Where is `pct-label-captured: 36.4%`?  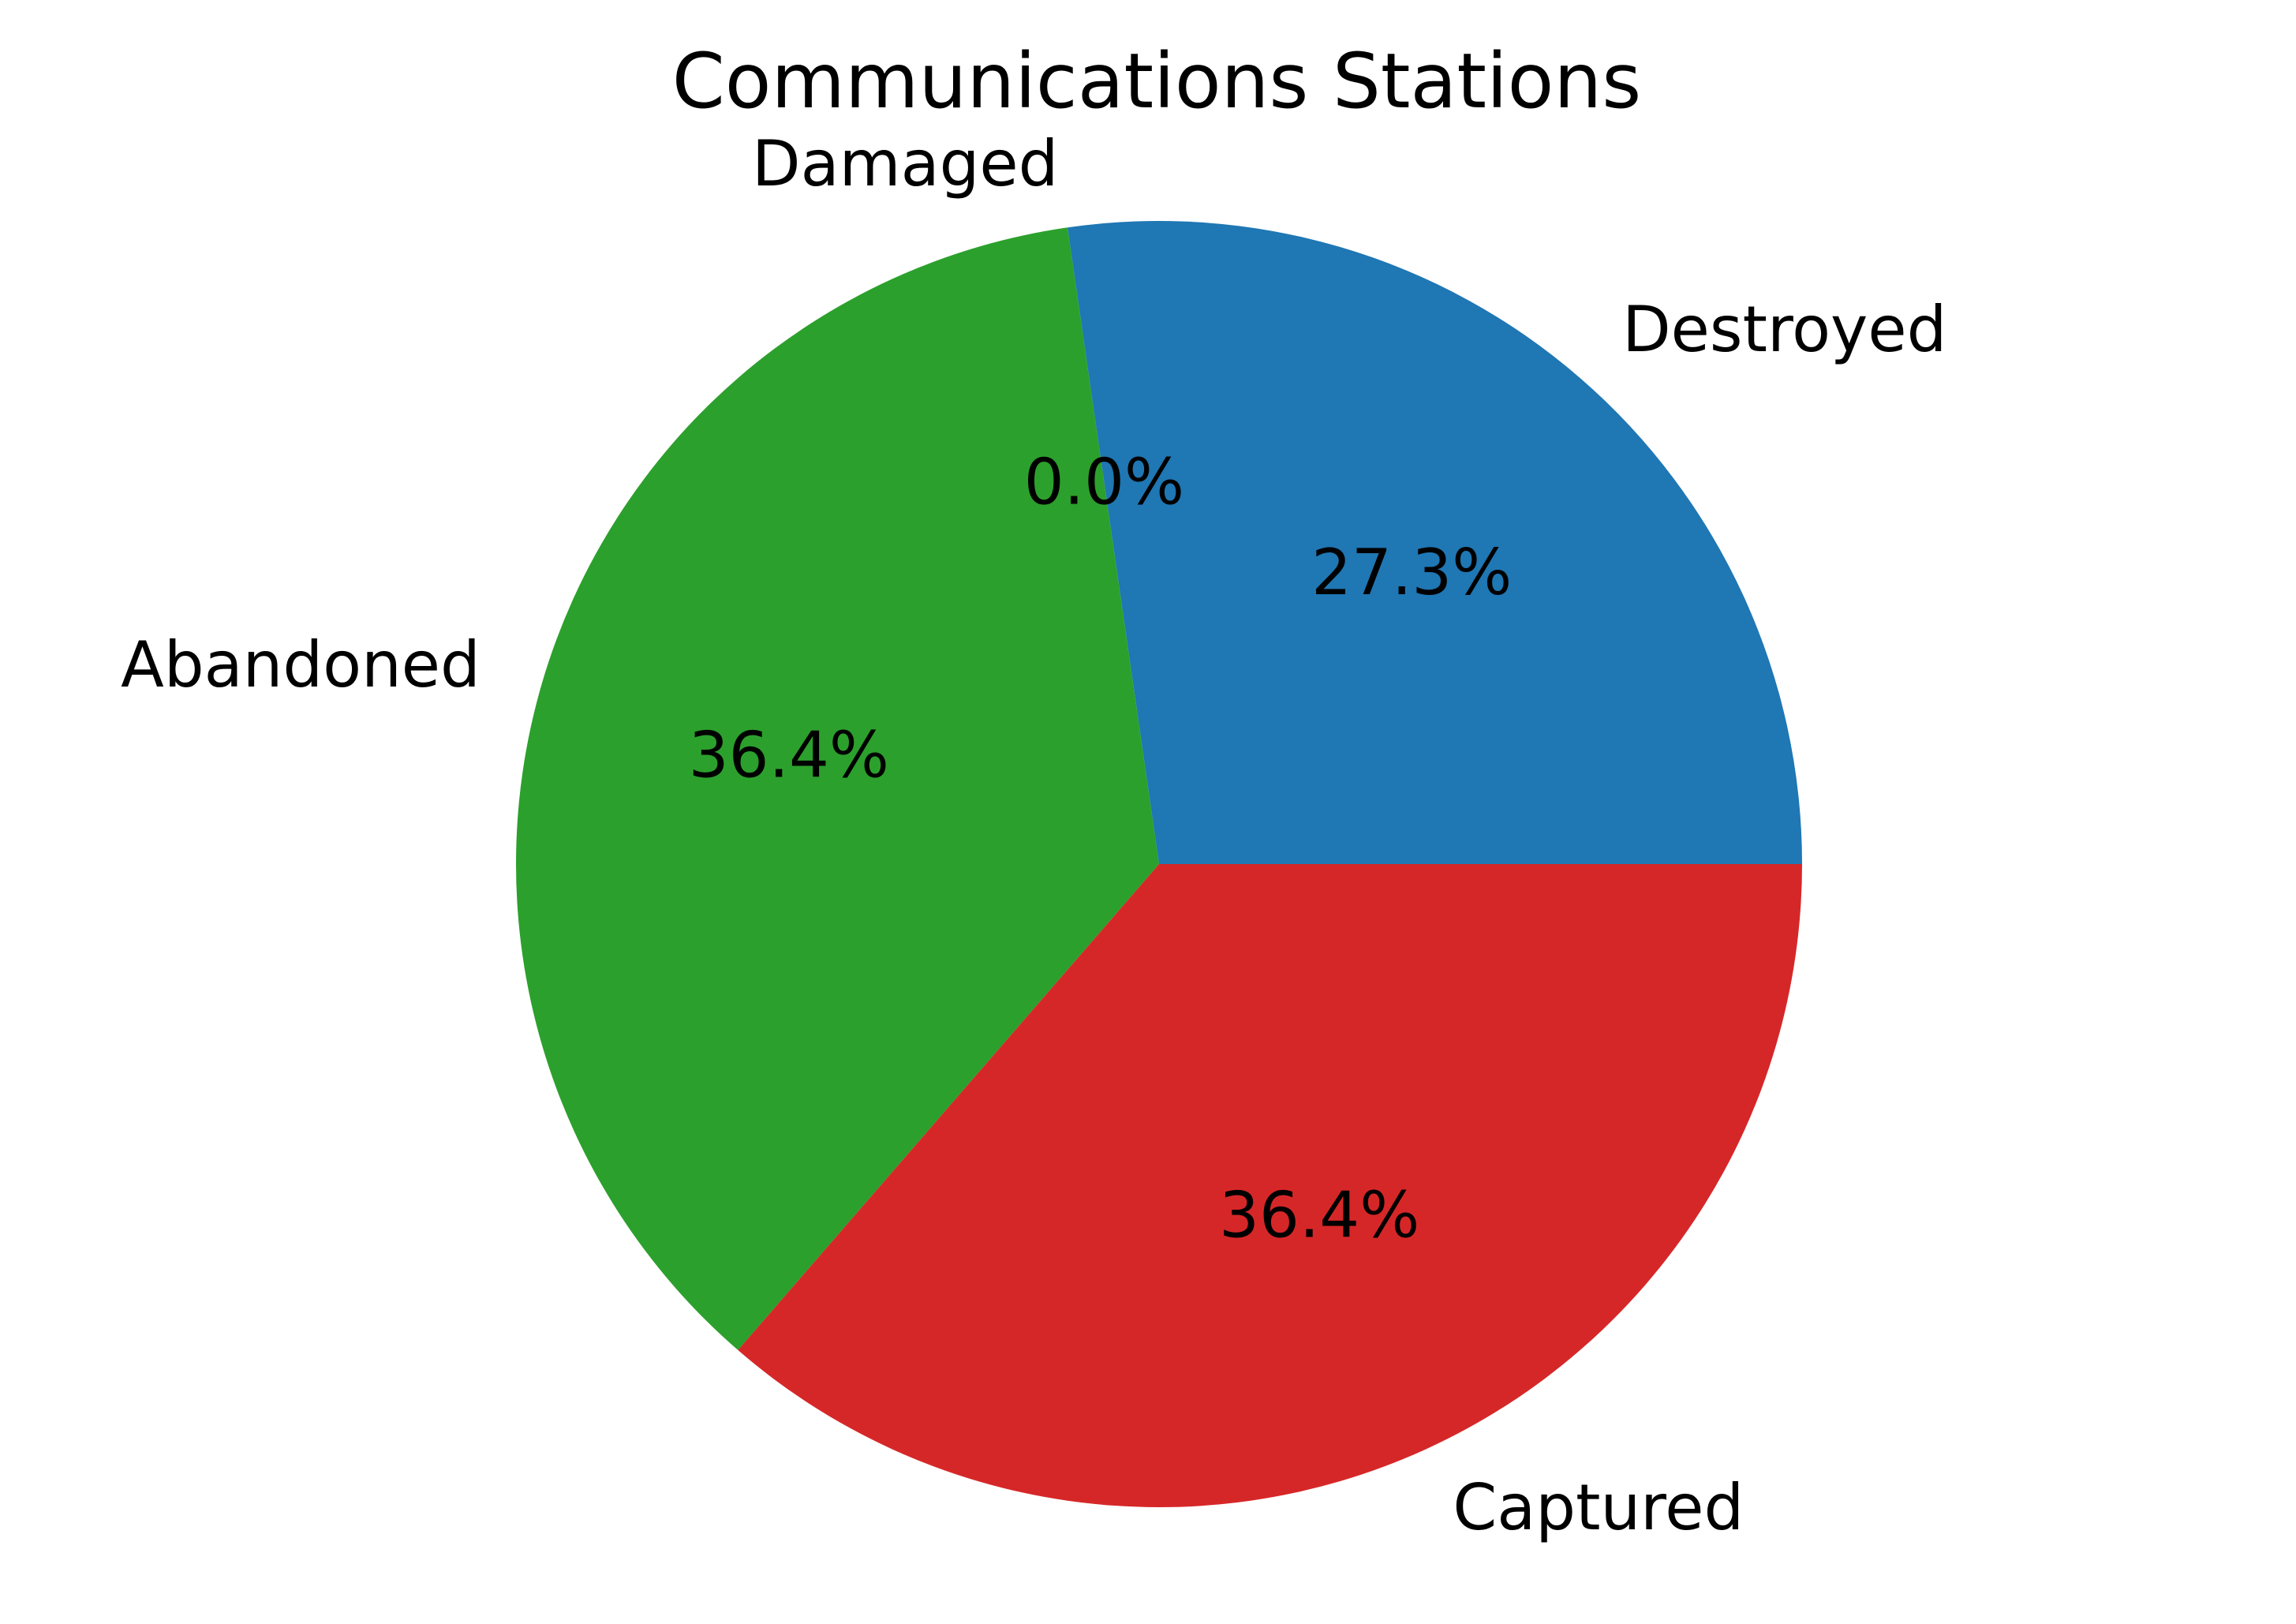
pct-label-captured: 36.4% is located at coordinates (1319, 1215).